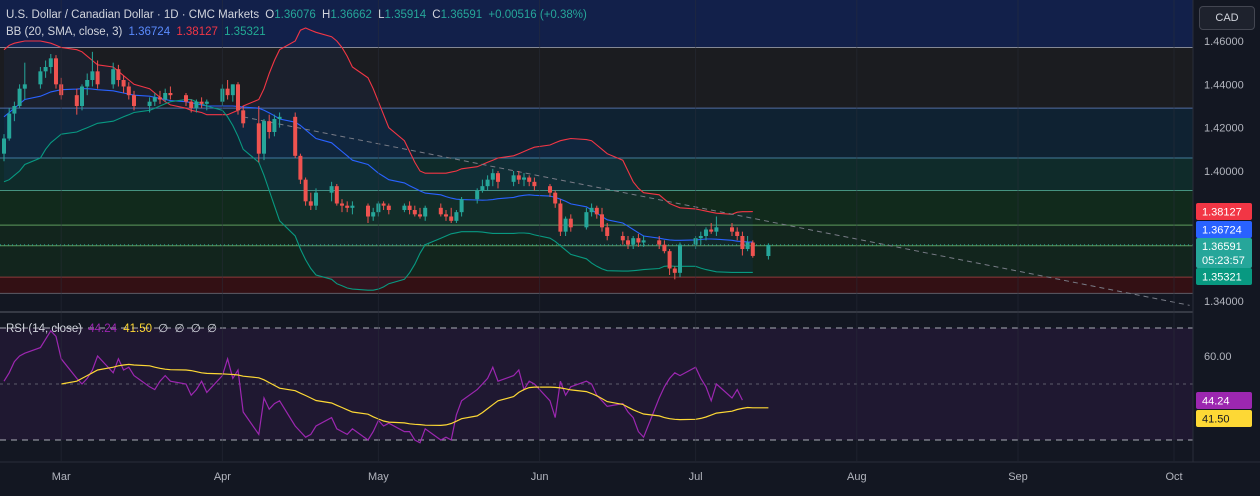  I want to click on time-tick-label: Apr, so click(222, 477).